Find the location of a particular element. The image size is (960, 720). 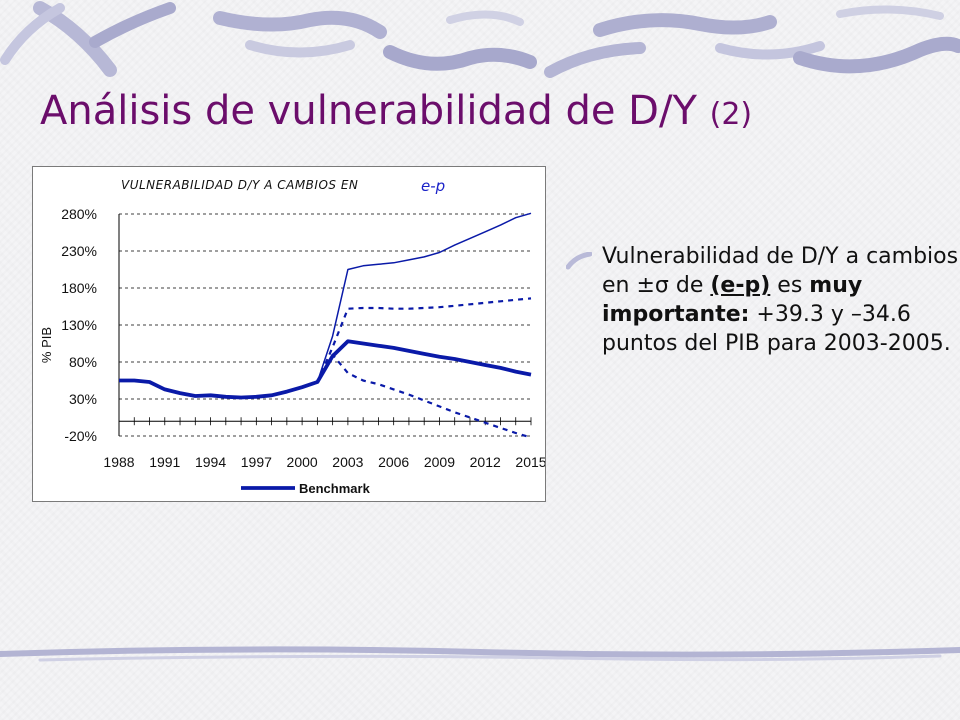

x-tick-label: 1997 is located at coordinates (256, 462).